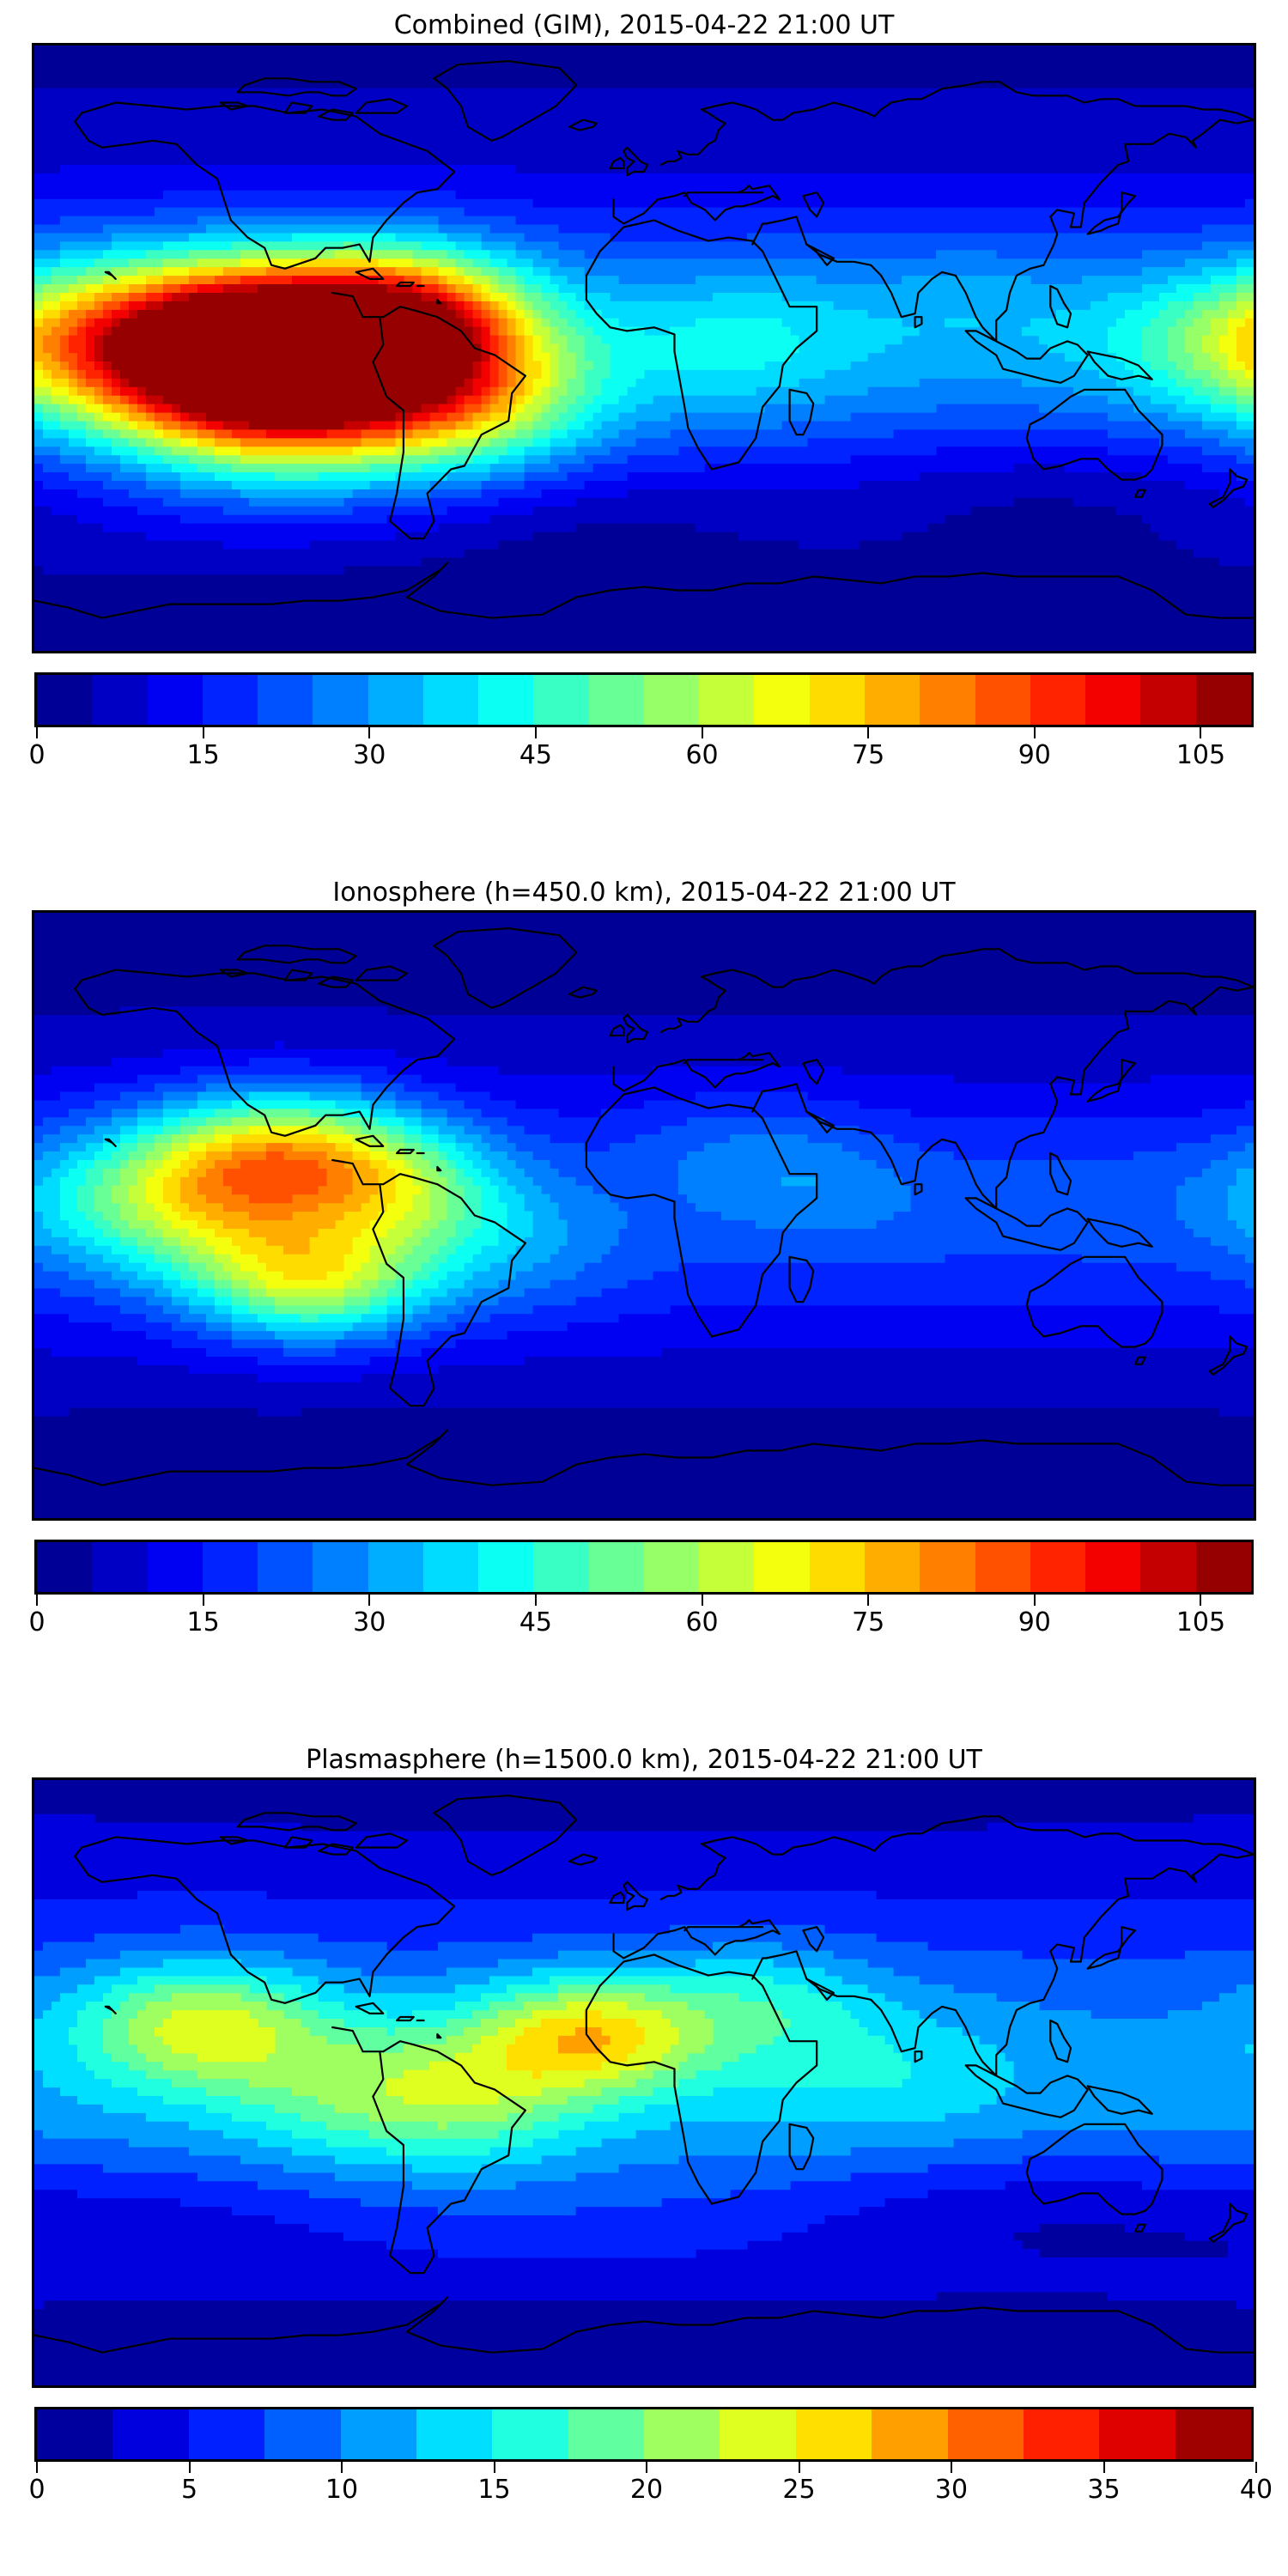 The width and height of the screenshot is (1288, 2576). I want to click on colorbar-labels-ionosphere: 0 15 30 45 60 75 90 105, so click(641, 1624).